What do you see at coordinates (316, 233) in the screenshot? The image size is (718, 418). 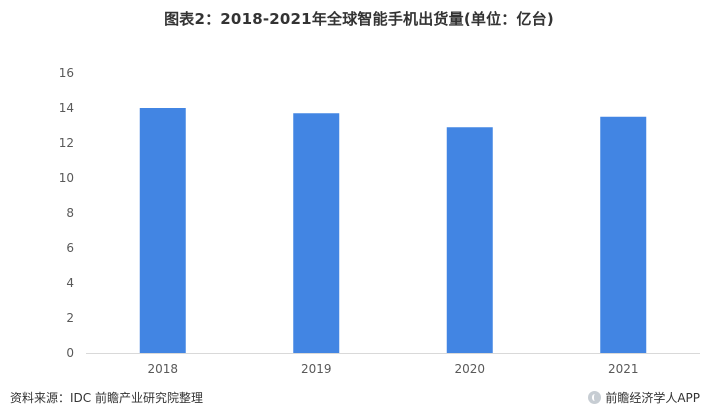 I see `bar-2019` at bounding box center [316, 233].